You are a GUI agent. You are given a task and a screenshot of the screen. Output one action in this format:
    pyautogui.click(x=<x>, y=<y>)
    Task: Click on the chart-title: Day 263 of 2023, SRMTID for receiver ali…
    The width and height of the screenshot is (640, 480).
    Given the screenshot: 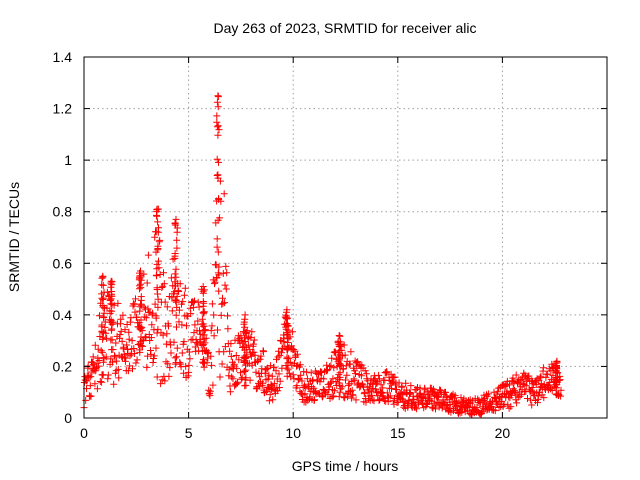 What is the action you would take?
    pyautogui.click(x=345, y=28)
    